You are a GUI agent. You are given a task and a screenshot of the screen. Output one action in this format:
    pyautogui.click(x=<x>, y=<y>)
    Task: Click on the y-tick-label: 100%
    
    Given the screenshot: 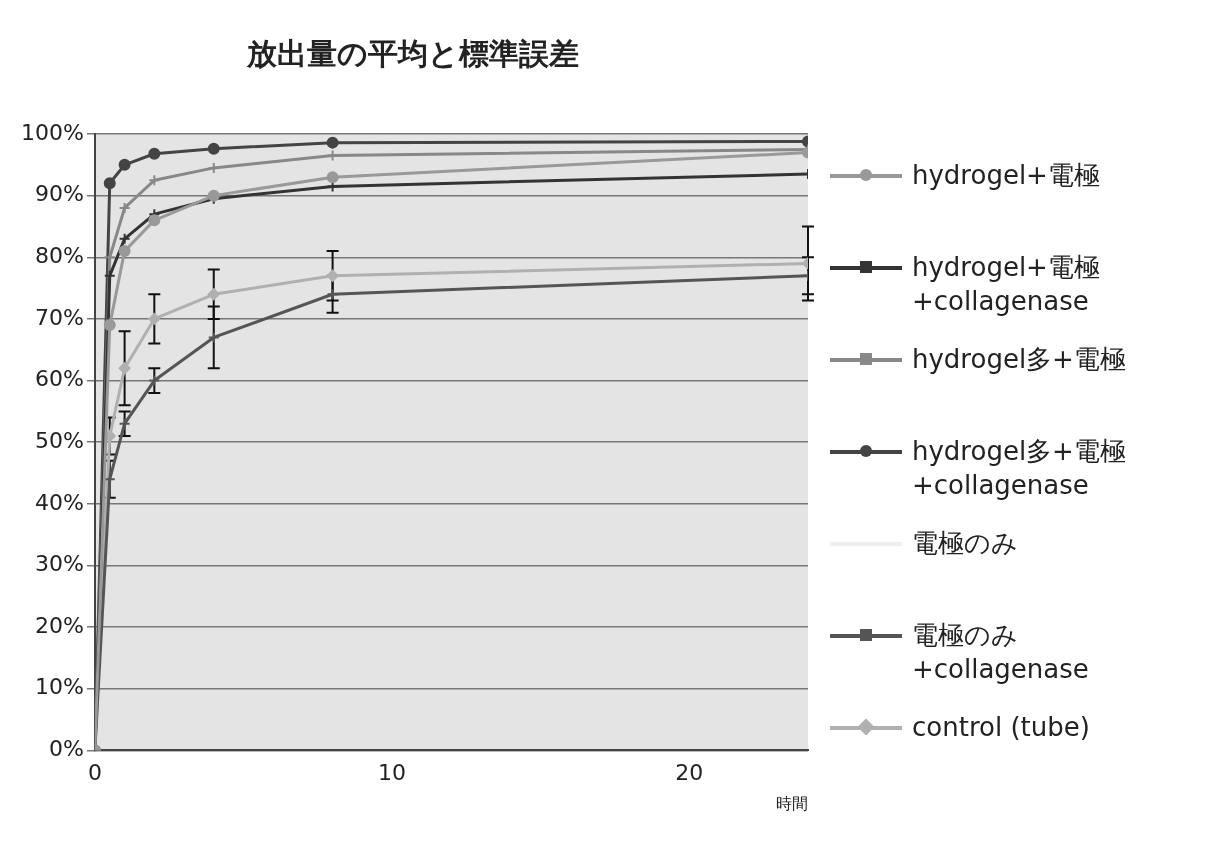 What is the action you would take?
    pyautogui.click(x=52, y=132)
    